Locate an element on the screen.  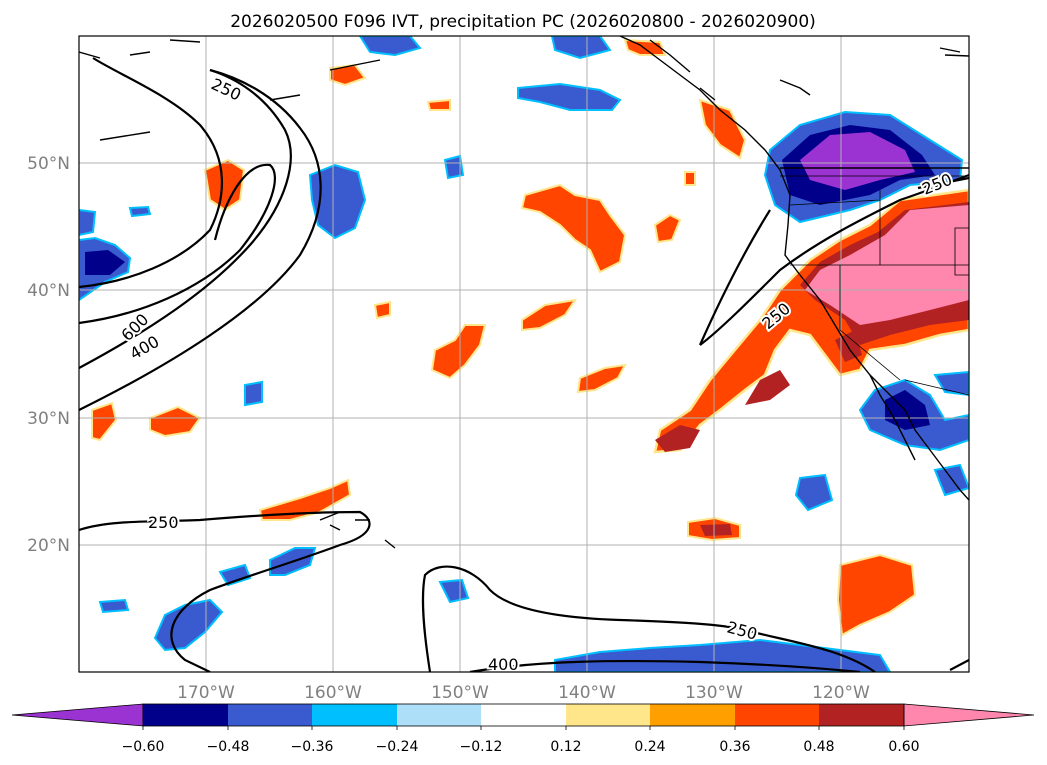
precip-region-np6 is located at coordinates (723, 655).